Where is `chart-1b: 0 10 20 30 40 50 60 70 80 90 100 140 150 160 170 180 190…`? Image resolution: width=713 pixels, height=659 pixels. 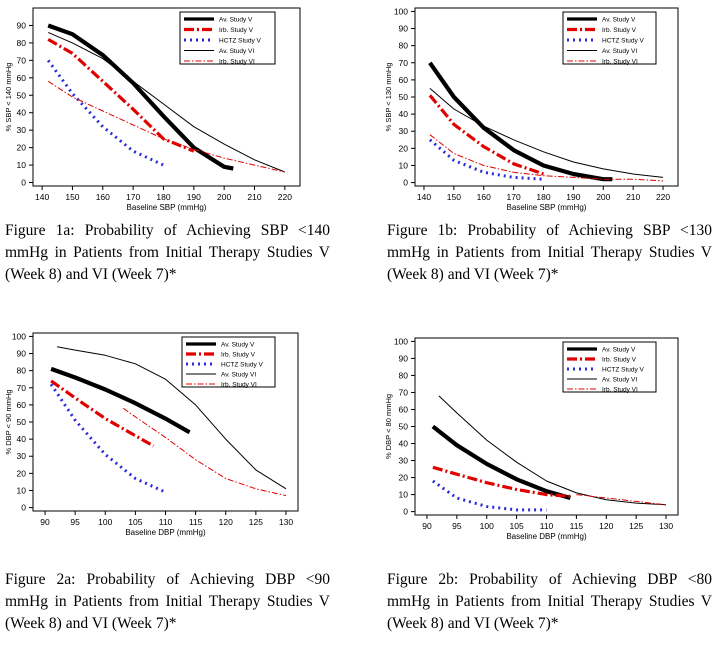
chart-1b: 0 10 20 30 40 50 60 70 80 90 100 140 150 160 170 180 190… is located at coordinates (531, 109).